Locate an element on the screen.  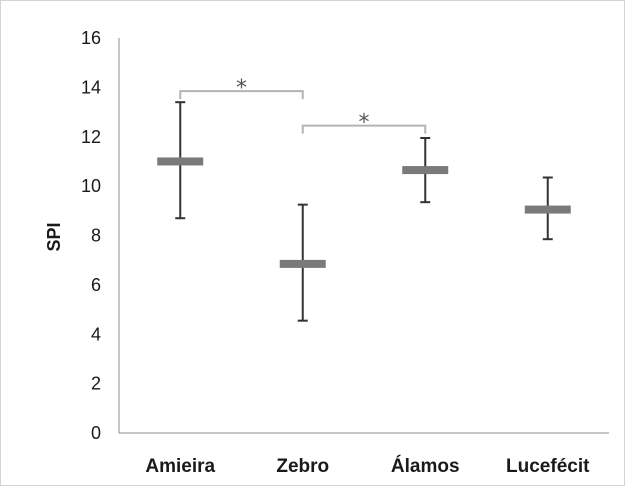
y-tick-label: 6 is located at coordinates (96, 285).